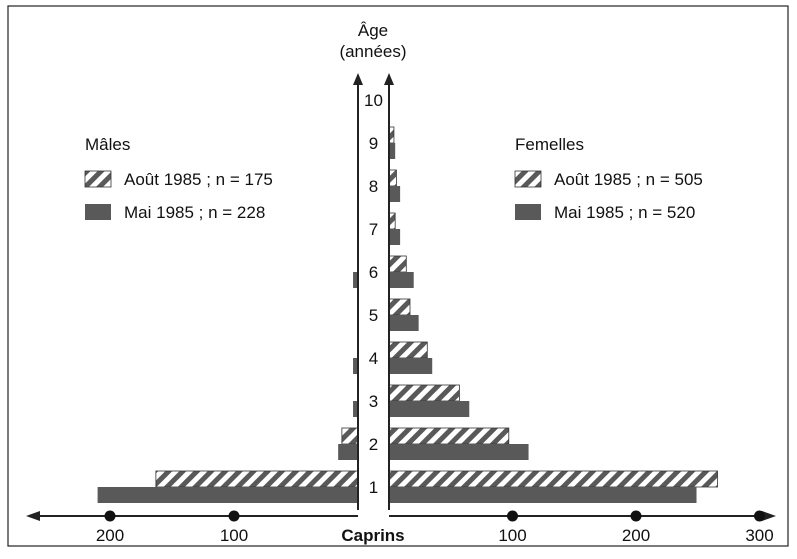  What do you see at coordinates (194, 212) in the screenshot?
I see `males-legend-label-mai: Mai 1985 ; n = 228` at bounding box center [194, 212].